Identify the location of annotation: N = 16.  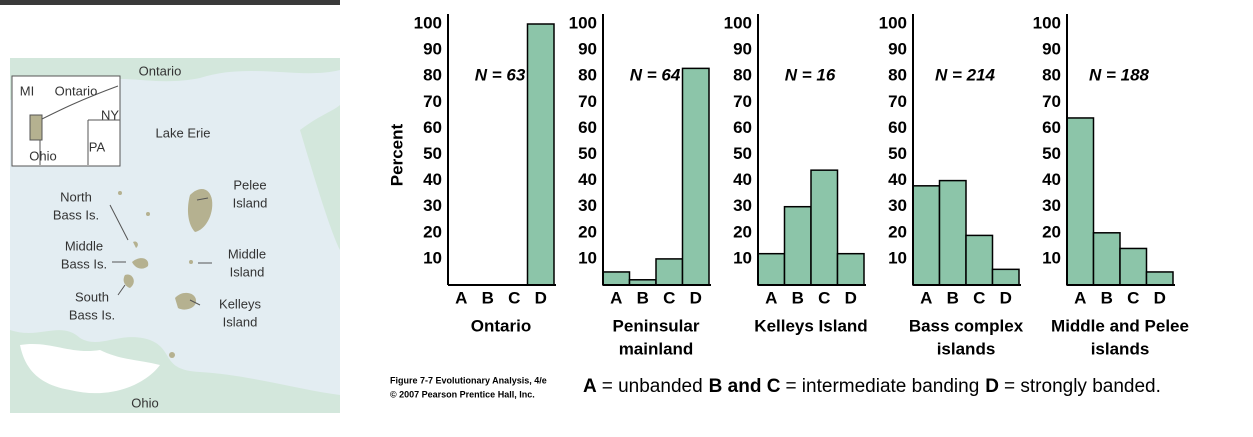
(810, 74).